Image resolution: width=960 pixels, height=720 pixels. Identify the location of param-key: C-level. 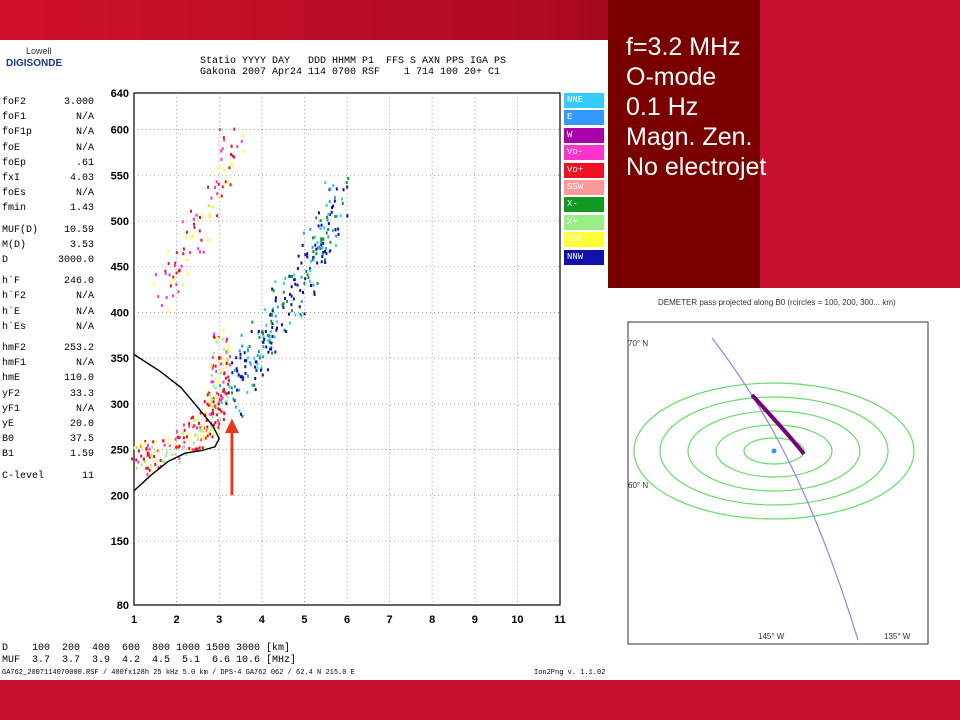
(23, 476).